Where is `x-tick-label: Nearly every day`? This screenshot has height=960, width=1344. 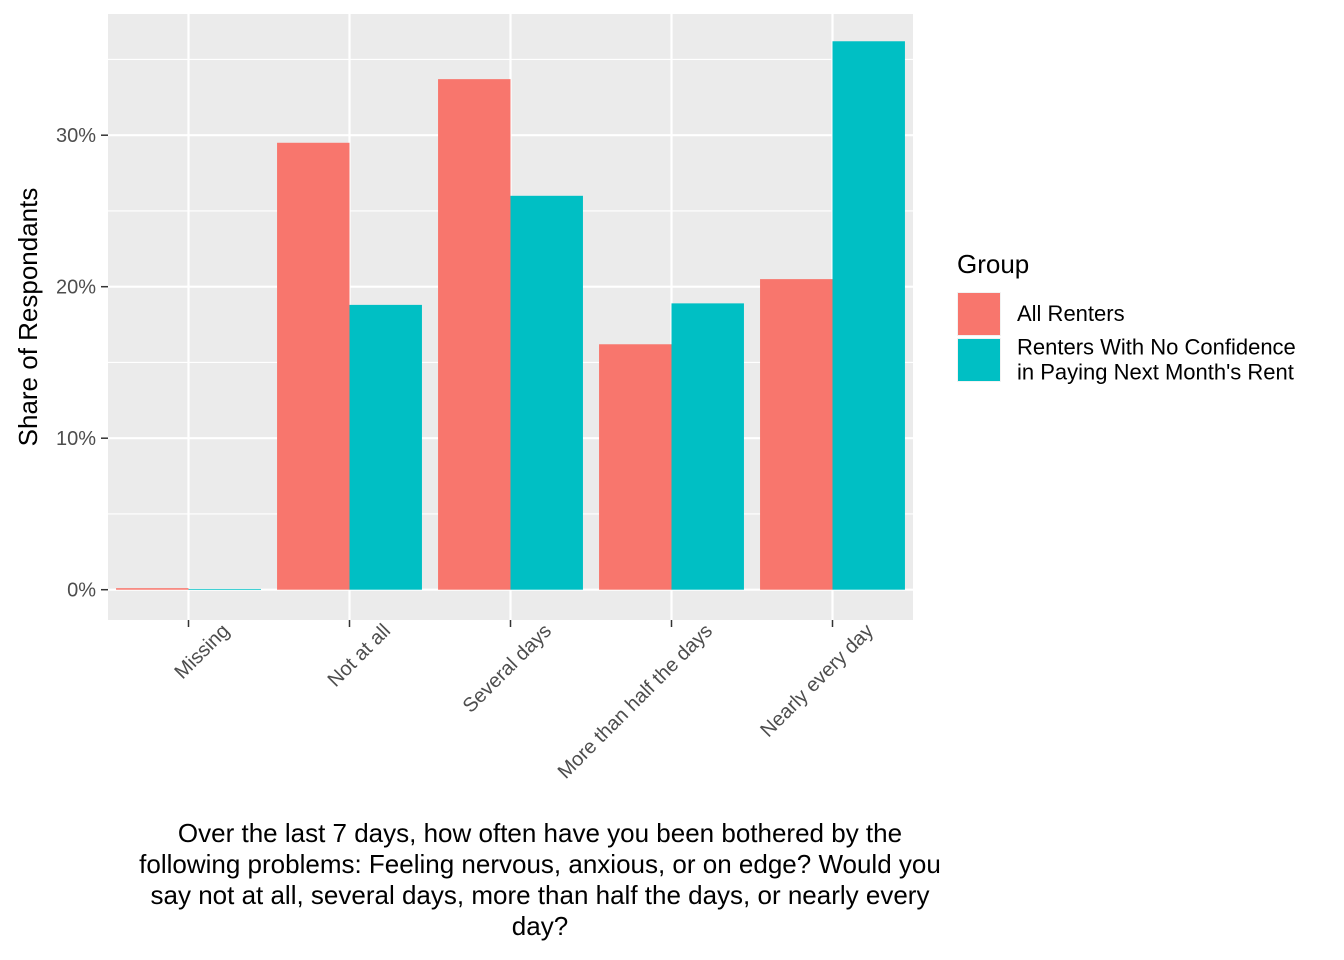
x-tick-label: Nearly every day is located at coordinates (817, 681).